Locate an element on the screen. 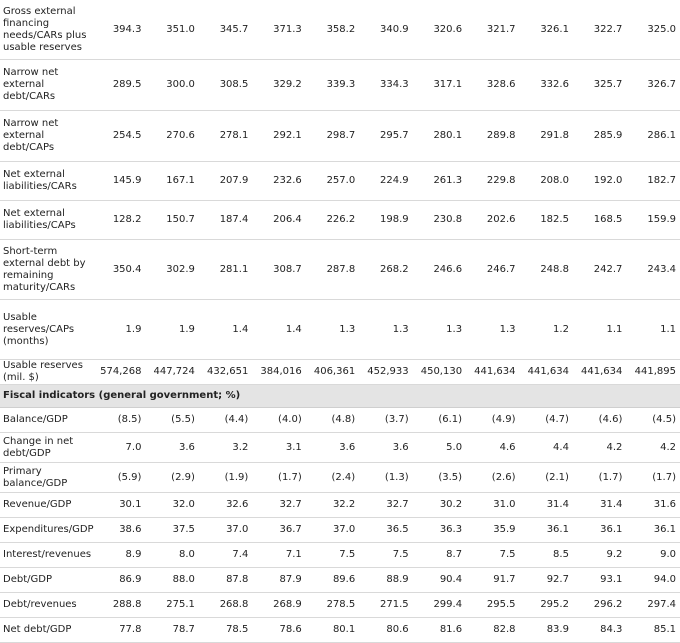 This screenshot has width=680, height=643. table-cell: 326.1 is located at coordinates (546, 30).